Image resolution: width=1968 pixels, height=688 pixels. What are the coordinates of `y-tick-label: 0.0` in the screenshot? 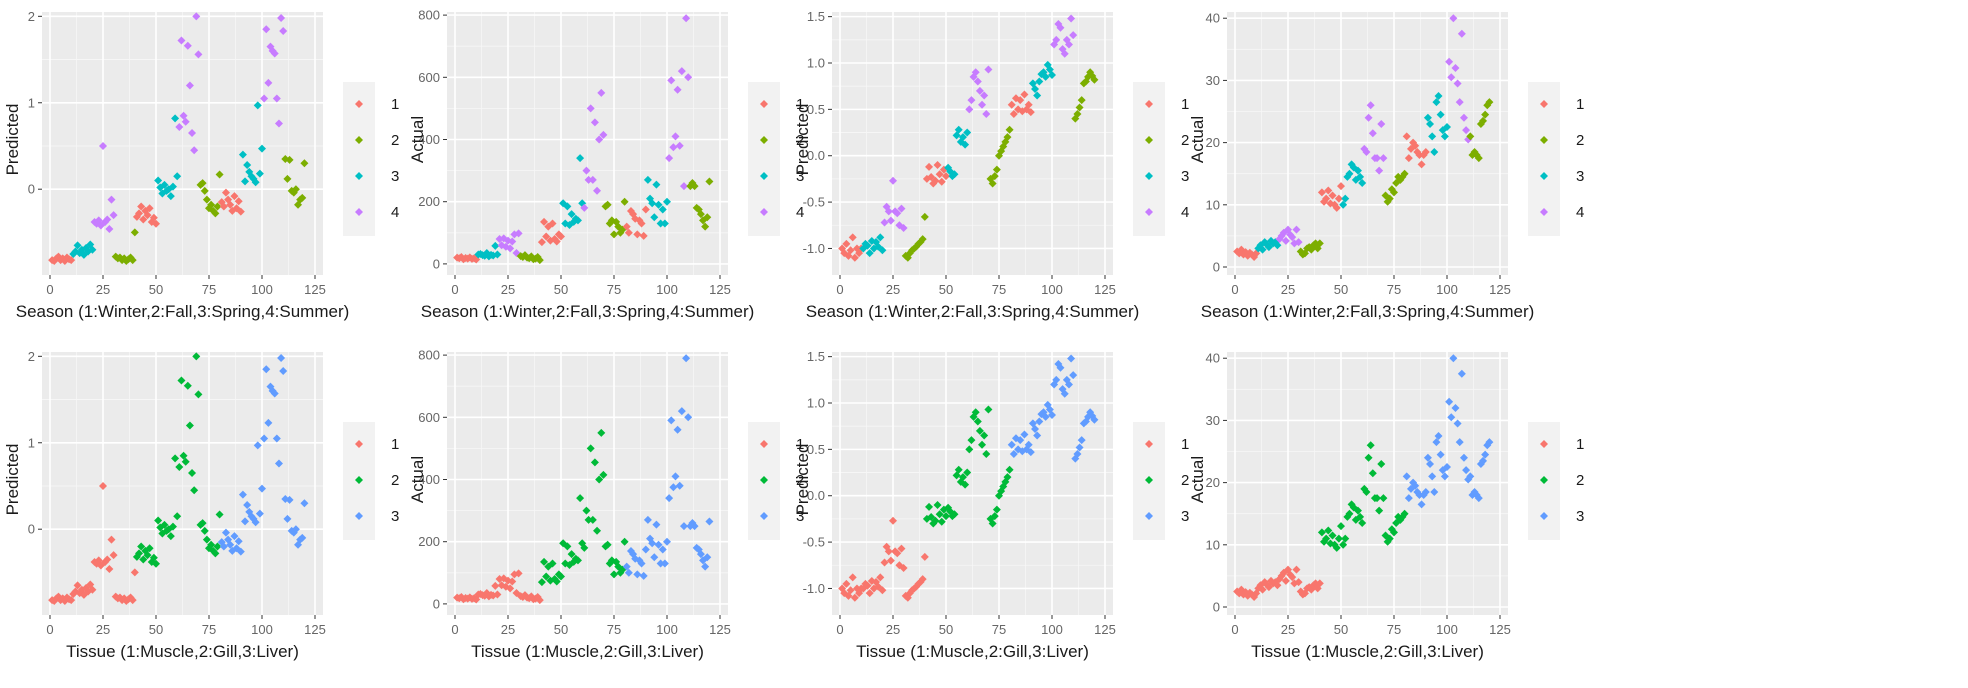 It's located at (816, 155).